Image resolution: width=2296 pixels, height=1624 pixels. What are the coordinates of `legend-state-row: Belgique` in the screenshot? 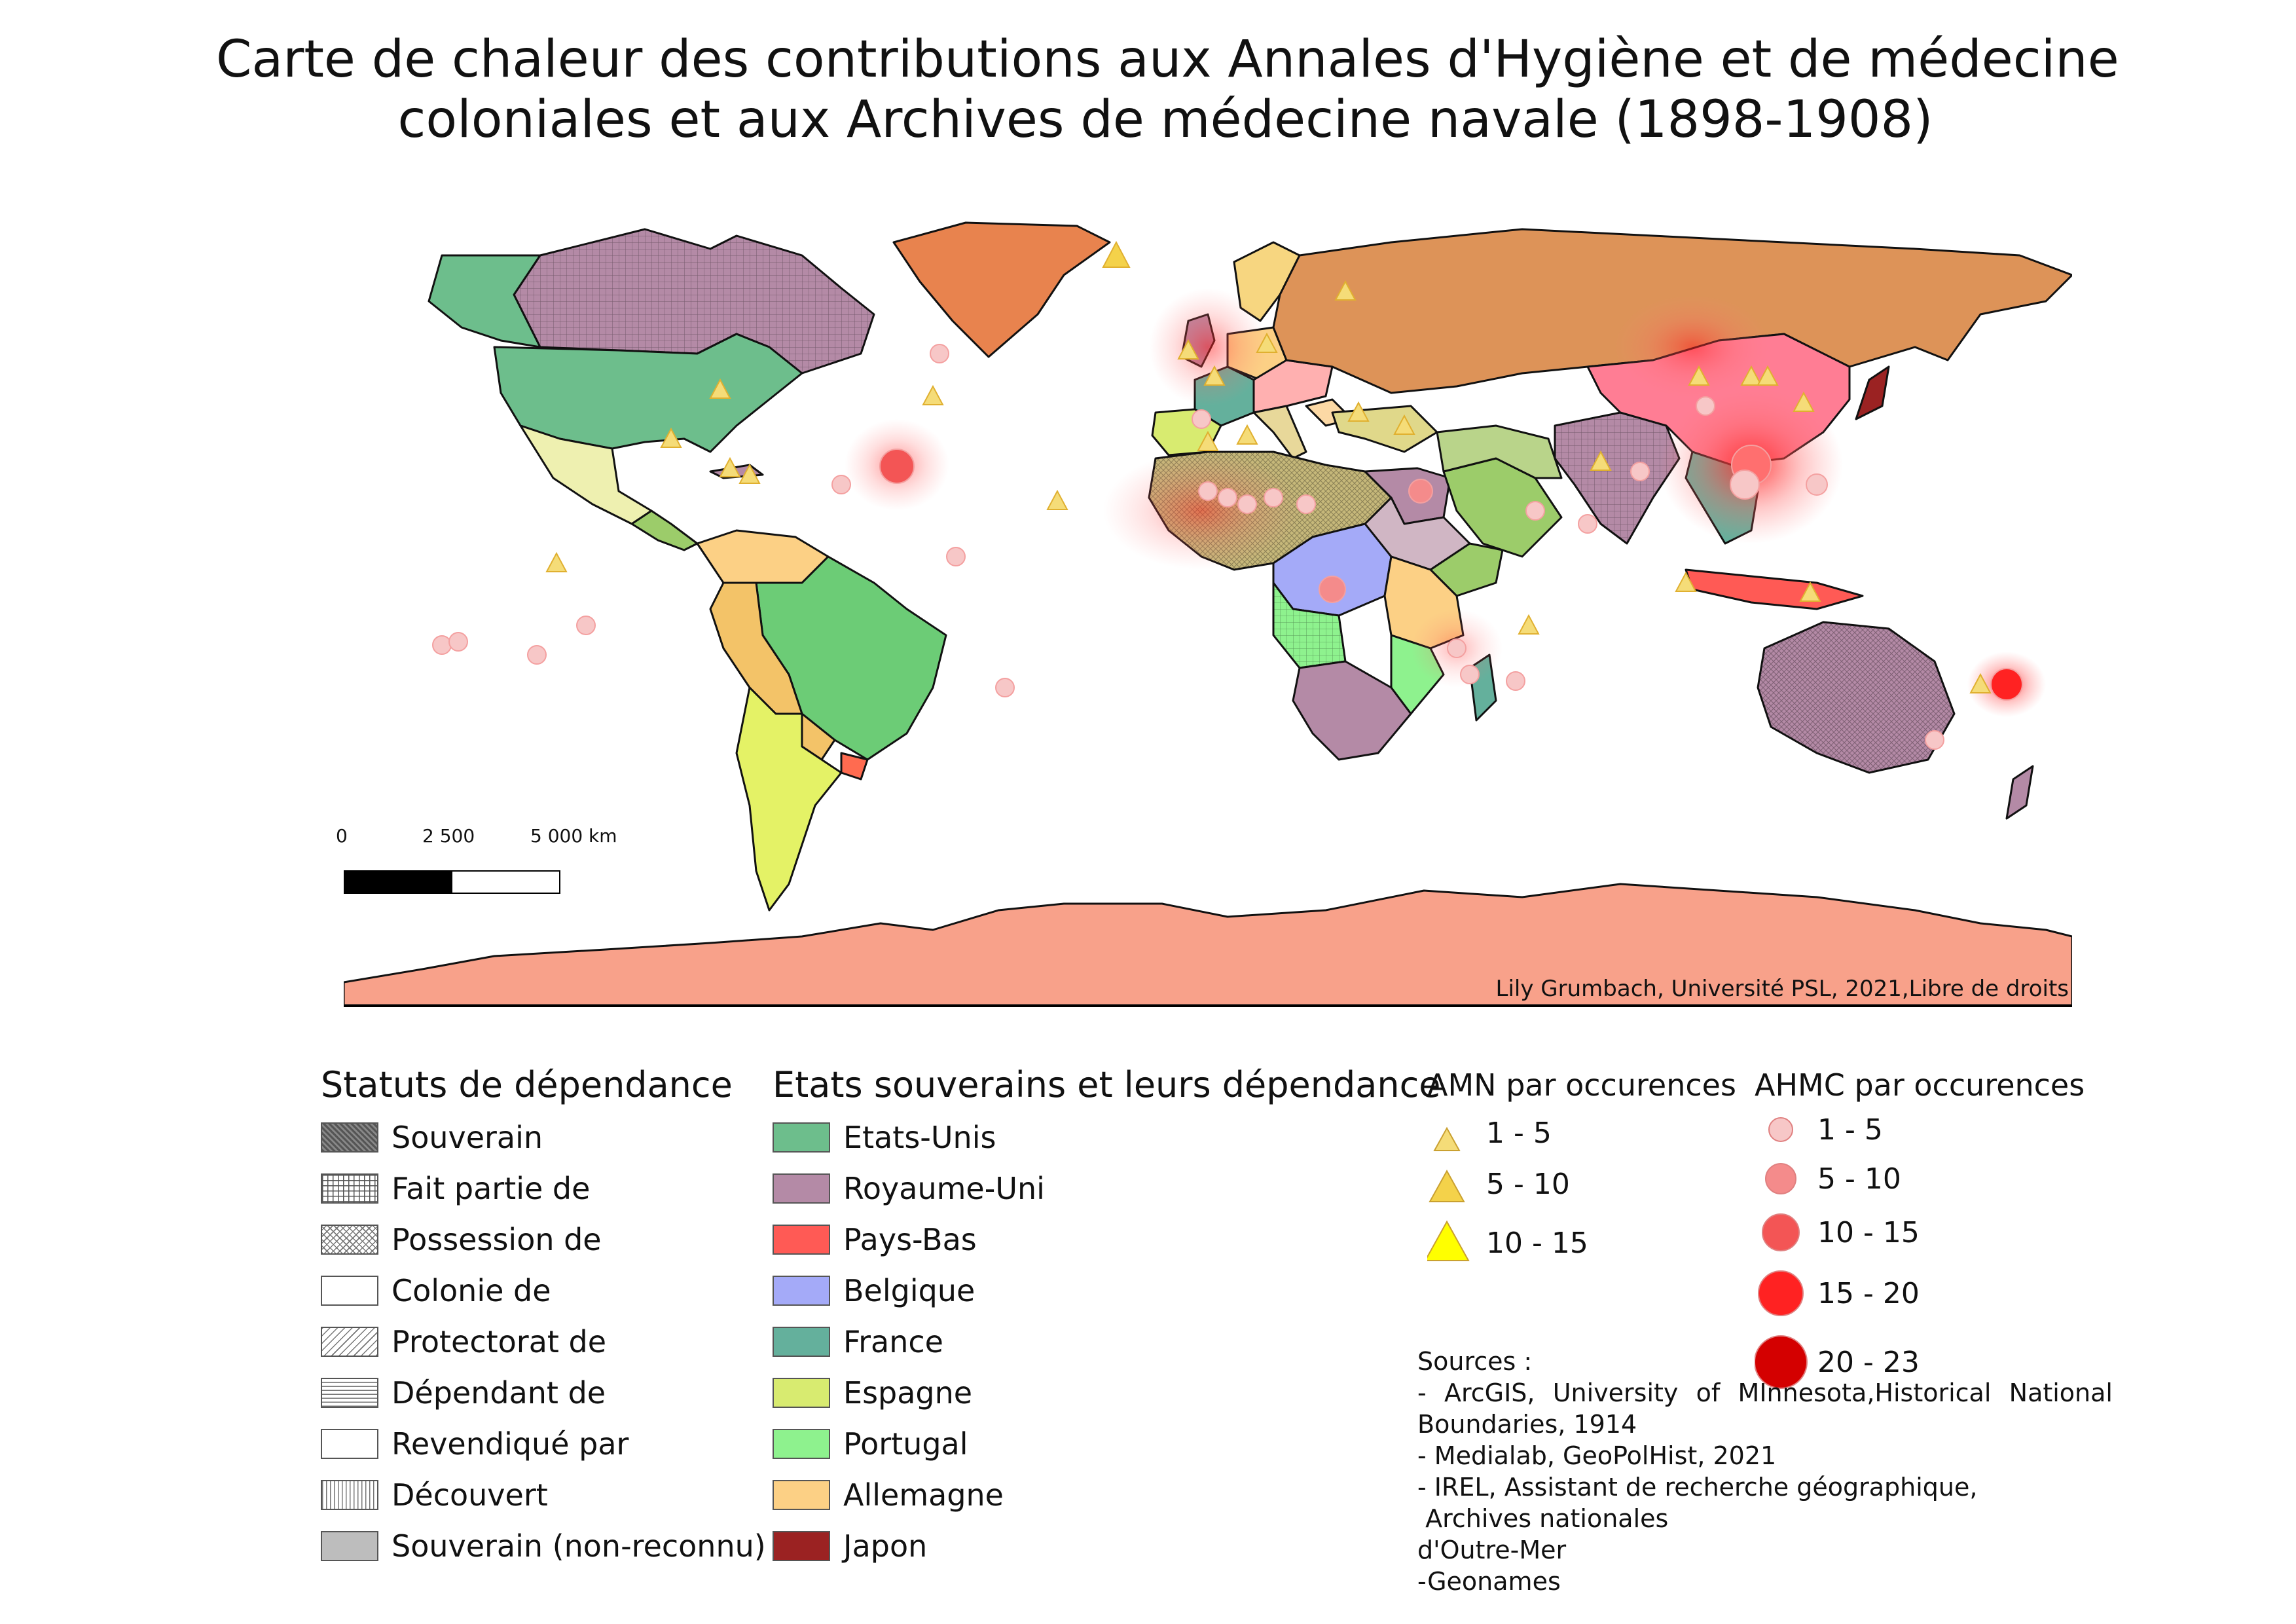 It's located at (874, 1290).